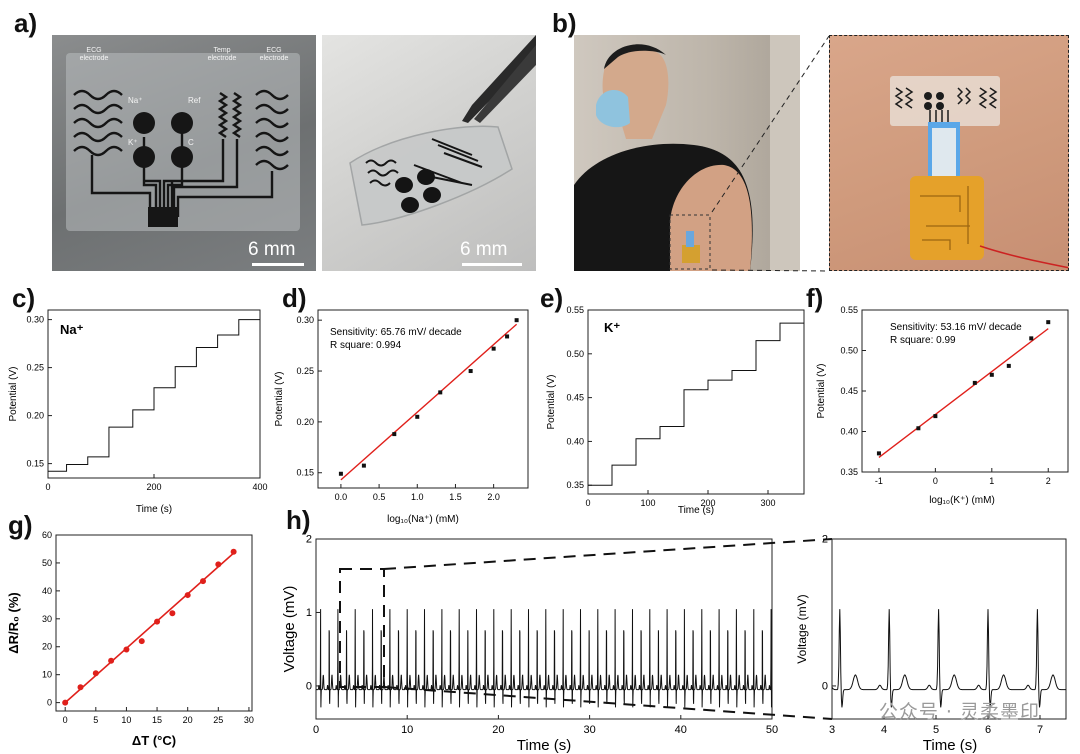  I want to click on label-ref: Ref, so click(194, 100).